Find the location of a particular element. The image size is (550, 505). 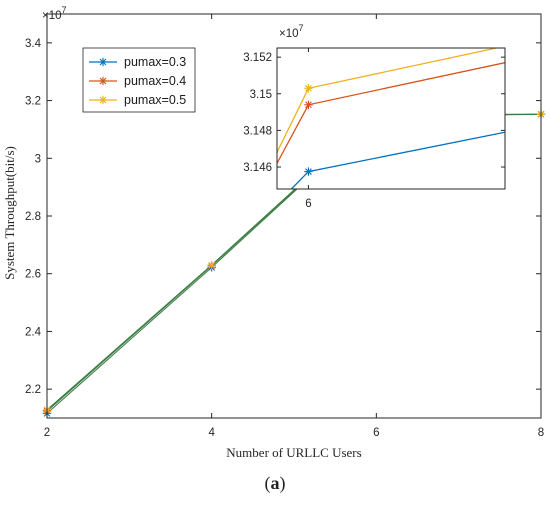

data-point-pumax=0.5 is located at coordinates (211, 265).